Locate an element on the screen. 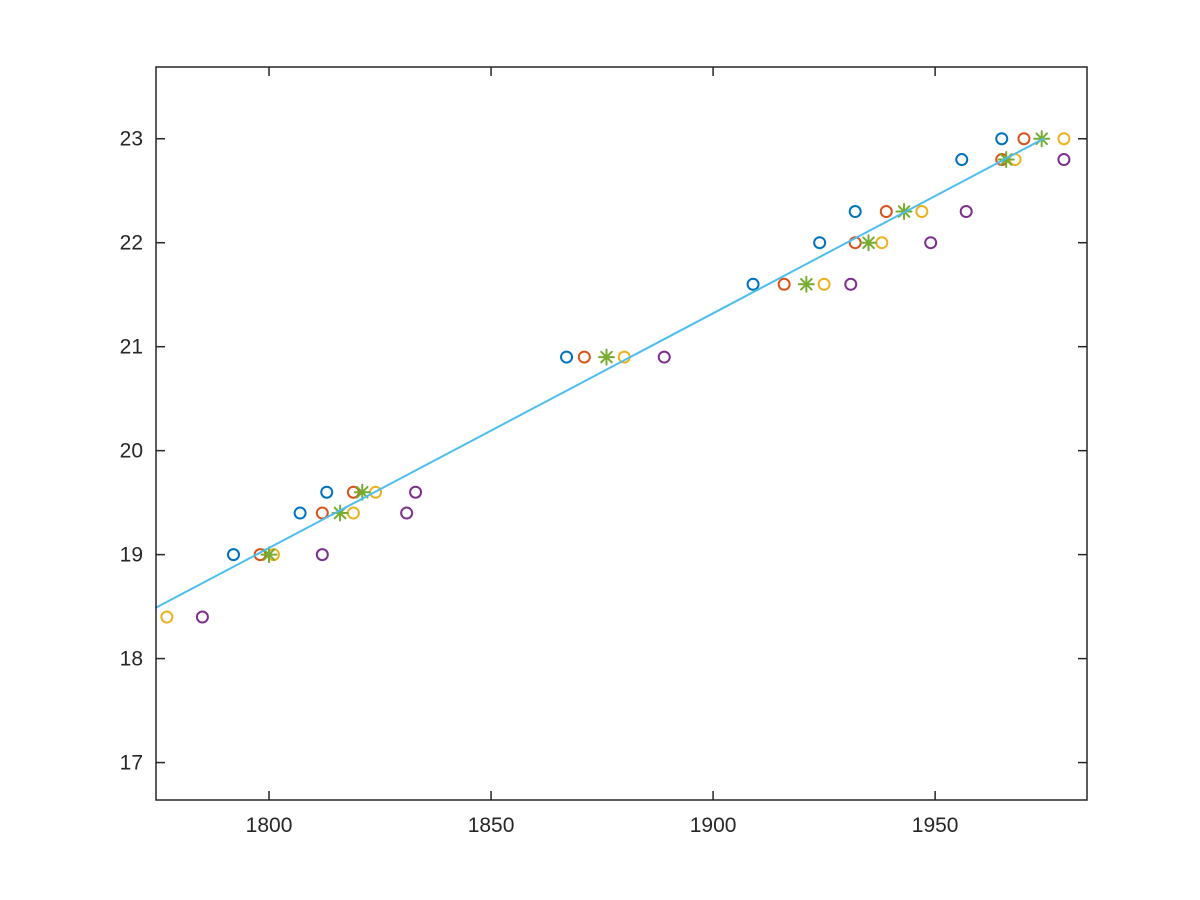 This screenshot has height=900, width=1200. y-tick-label: 19 is located at coordinates (131, 555).